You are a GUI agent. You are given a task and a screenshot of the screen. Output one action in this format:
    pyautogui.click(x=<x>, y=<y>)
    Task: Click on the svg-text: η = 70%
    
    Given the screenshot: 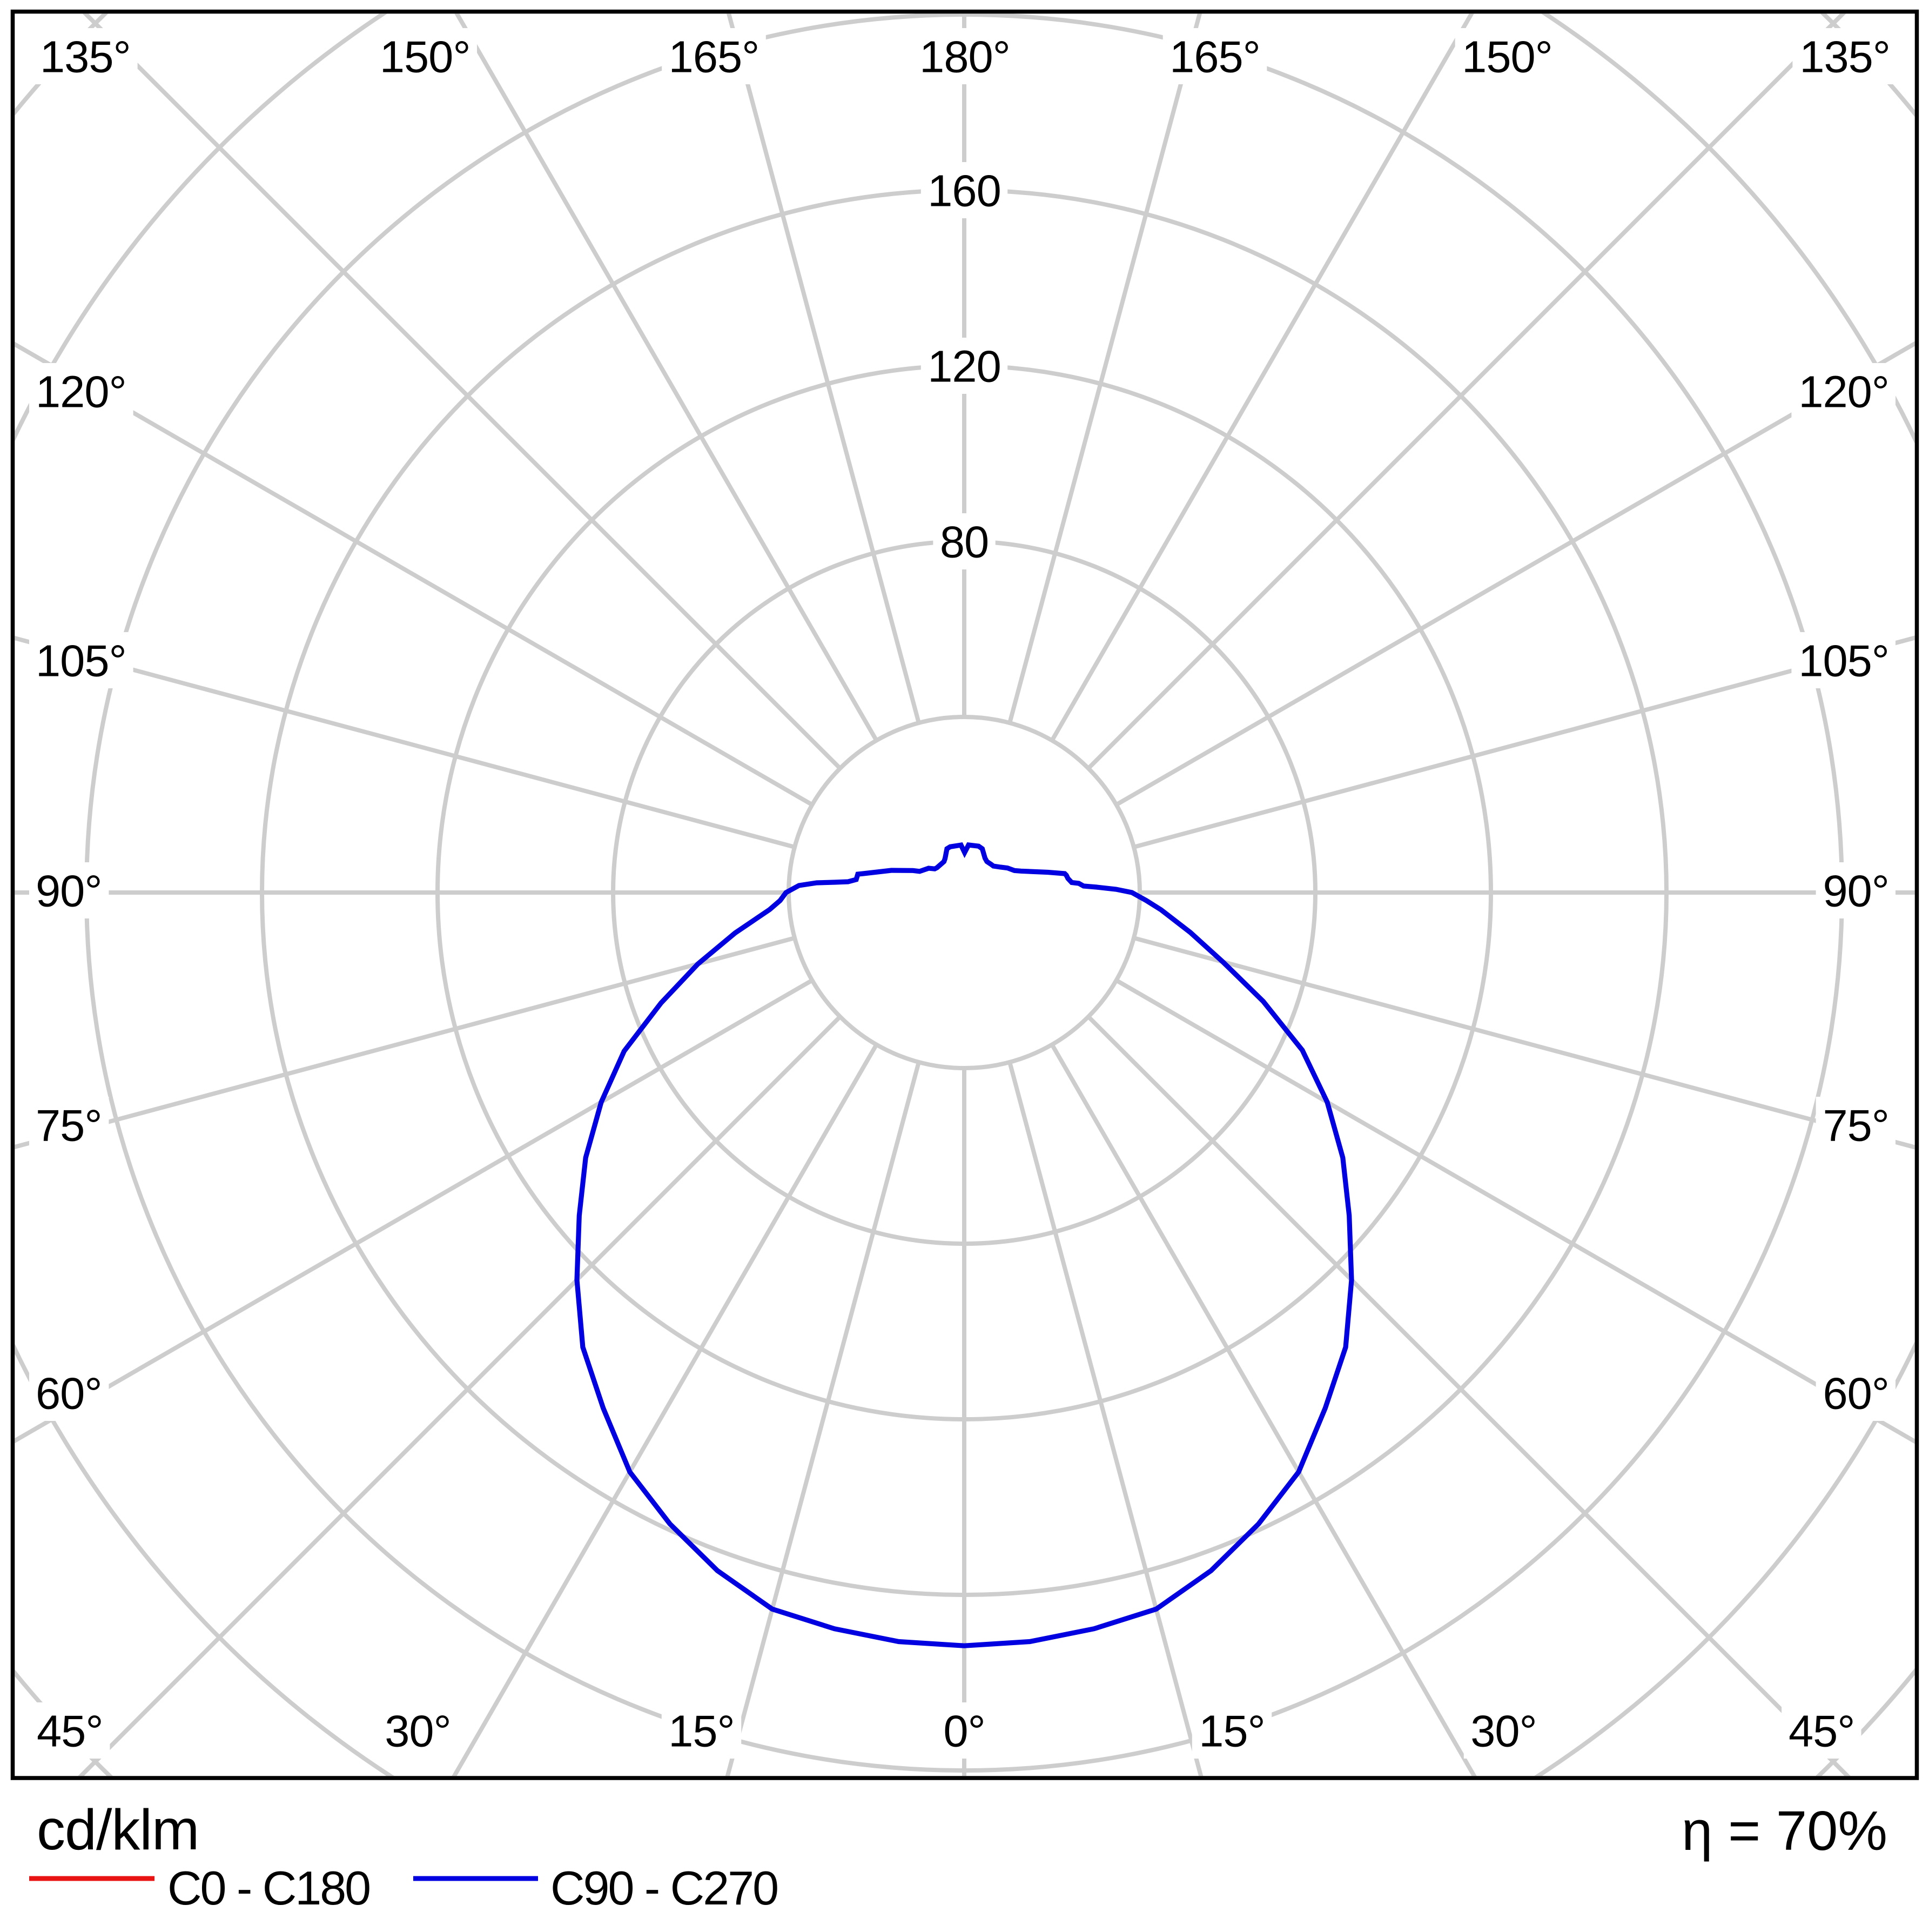 What is the action you would take?
    pyautogui.click(x=1785, y=1831)
    